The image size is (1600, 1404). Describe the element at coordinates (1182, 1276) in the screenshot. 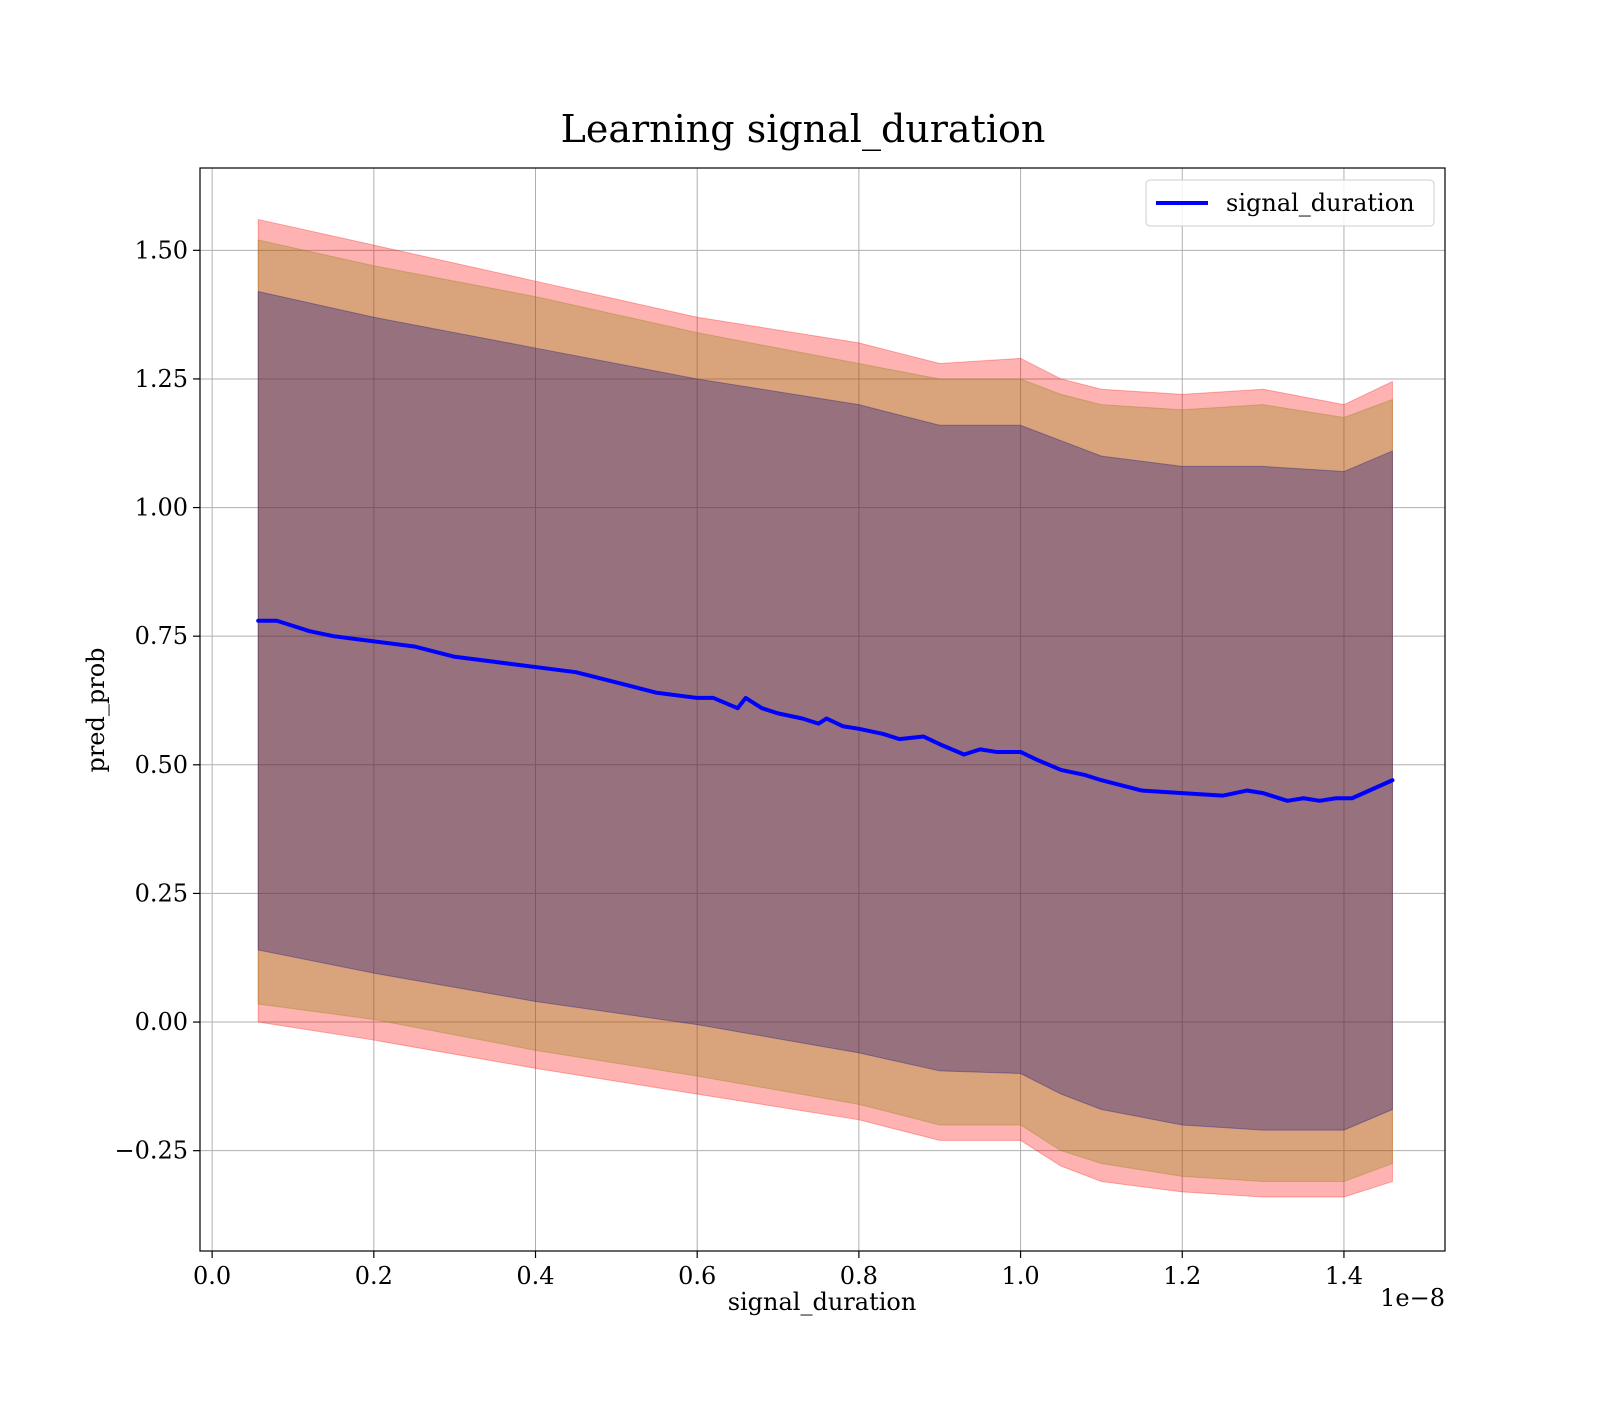

I see `x-tick-label: 1.2` at that location.